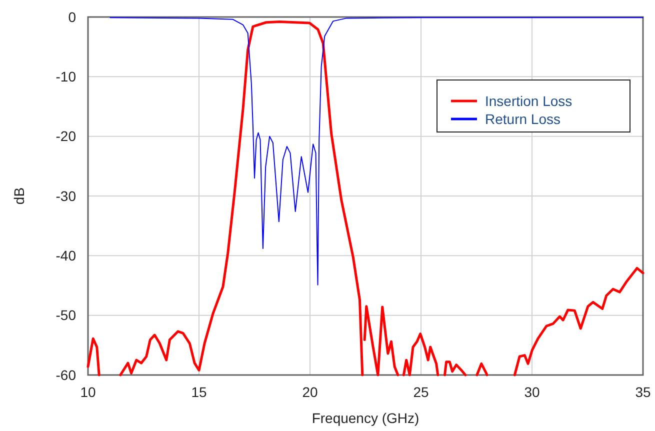 The height and width of the screenshot is (431, 655). What do you see at coordinates (66, 374) in the screenshot?
I see `y-tick-label: -60` at bounding box center [66, 374].